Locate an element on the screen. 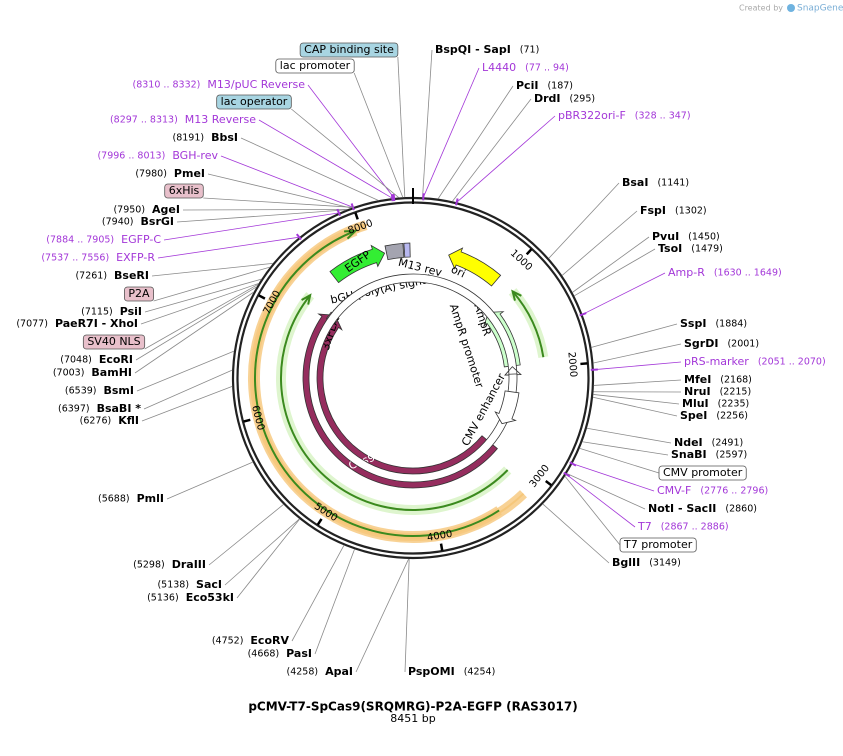 The width and height of the screenshot is (843, 756). site-position: (8191) is located at coordinates (189, 138).